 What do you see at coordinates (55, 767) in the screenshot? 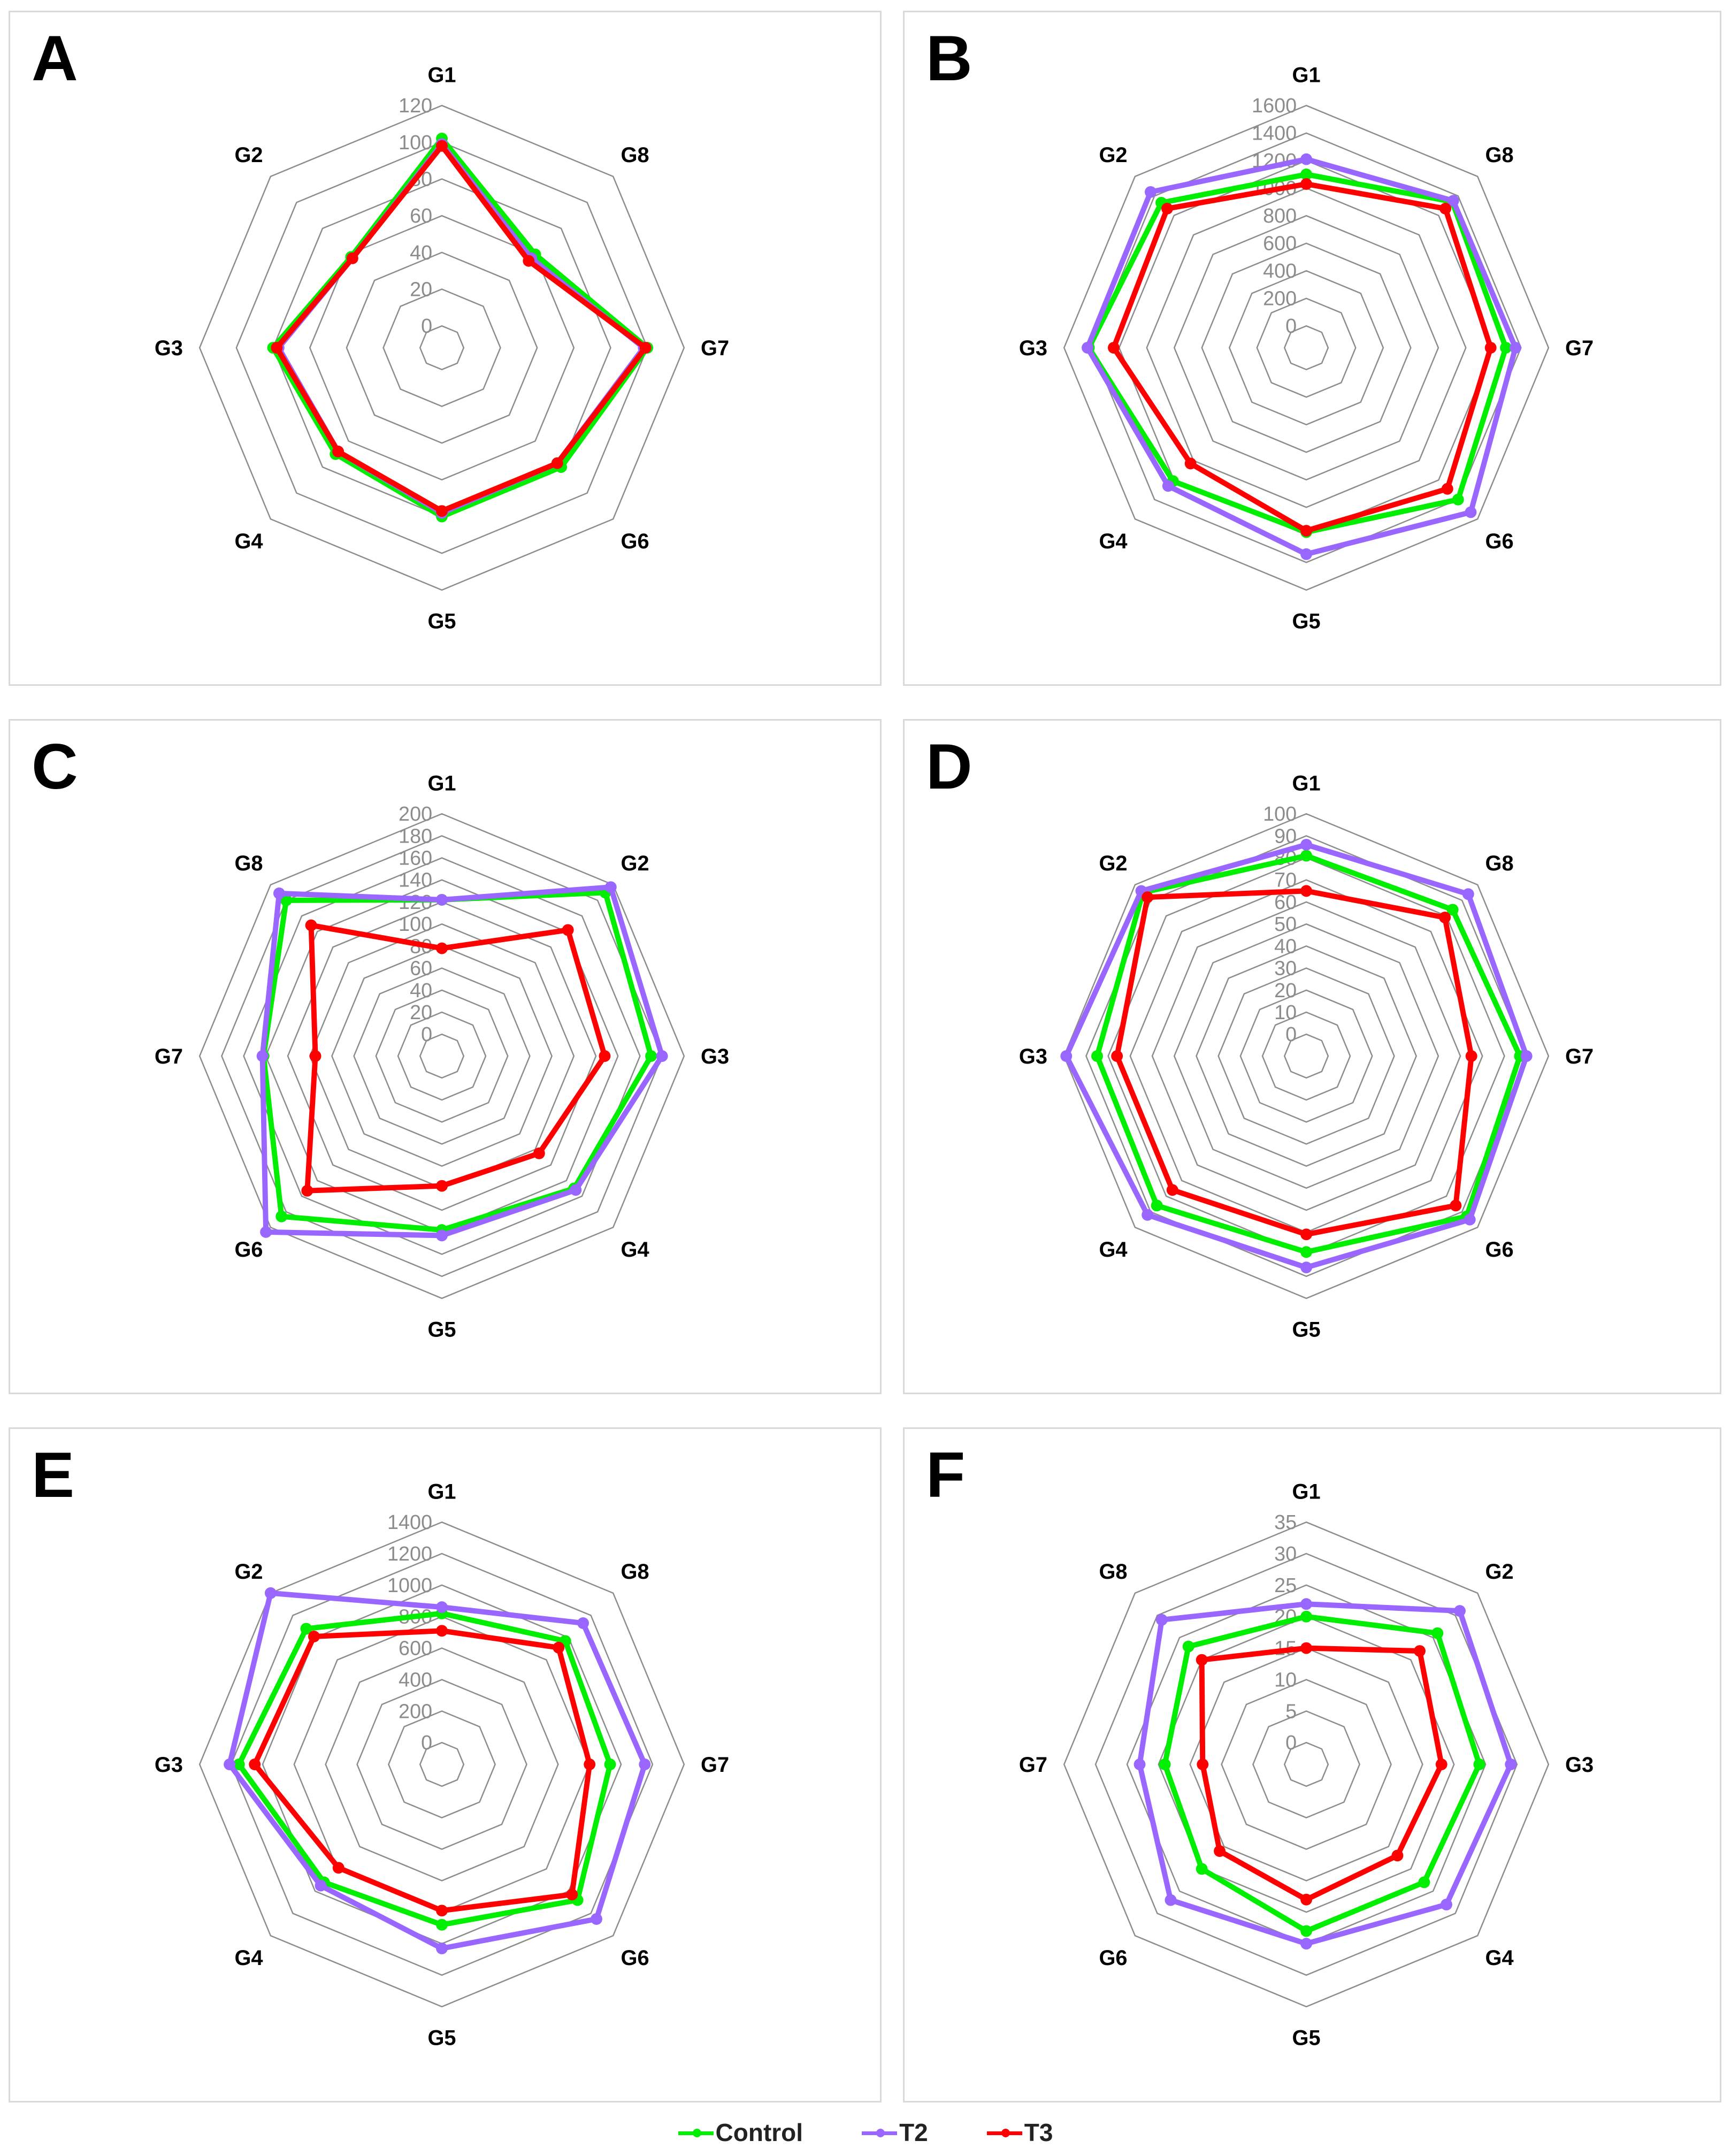
I see `panel-letter: C` at bounding box center [55, 767].